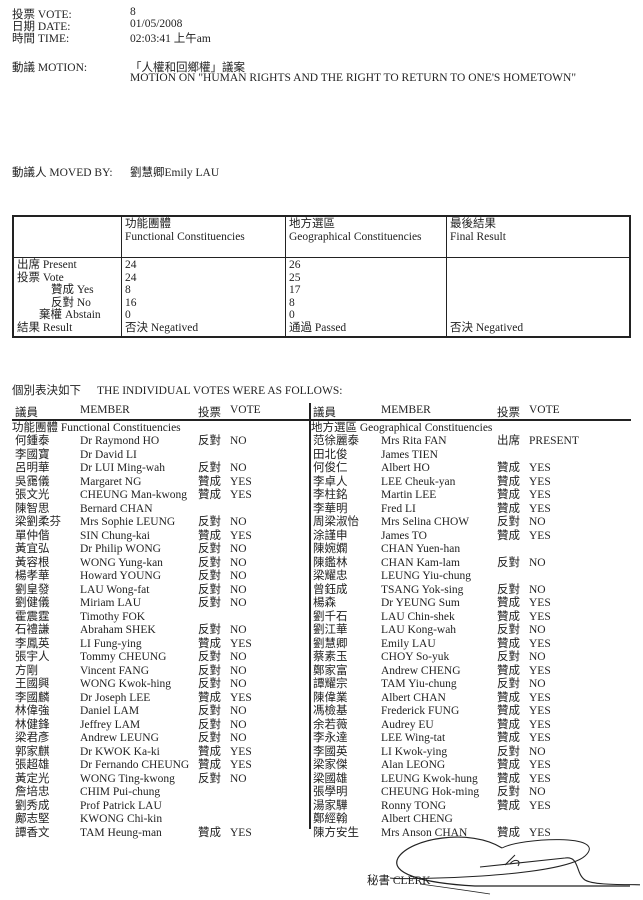 This screenshot has height=900, width=643. Describe the element at coordinates (116, 508) in the screenshot. I see `member-name-en: Bernard CHAN` at that location.